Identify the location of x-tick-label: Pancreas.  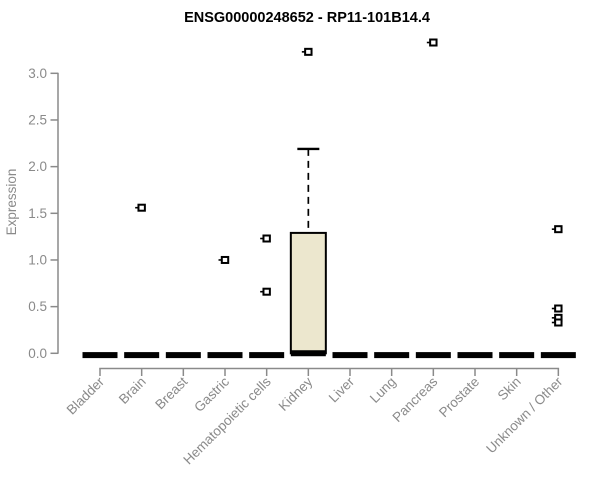
(415, 399).